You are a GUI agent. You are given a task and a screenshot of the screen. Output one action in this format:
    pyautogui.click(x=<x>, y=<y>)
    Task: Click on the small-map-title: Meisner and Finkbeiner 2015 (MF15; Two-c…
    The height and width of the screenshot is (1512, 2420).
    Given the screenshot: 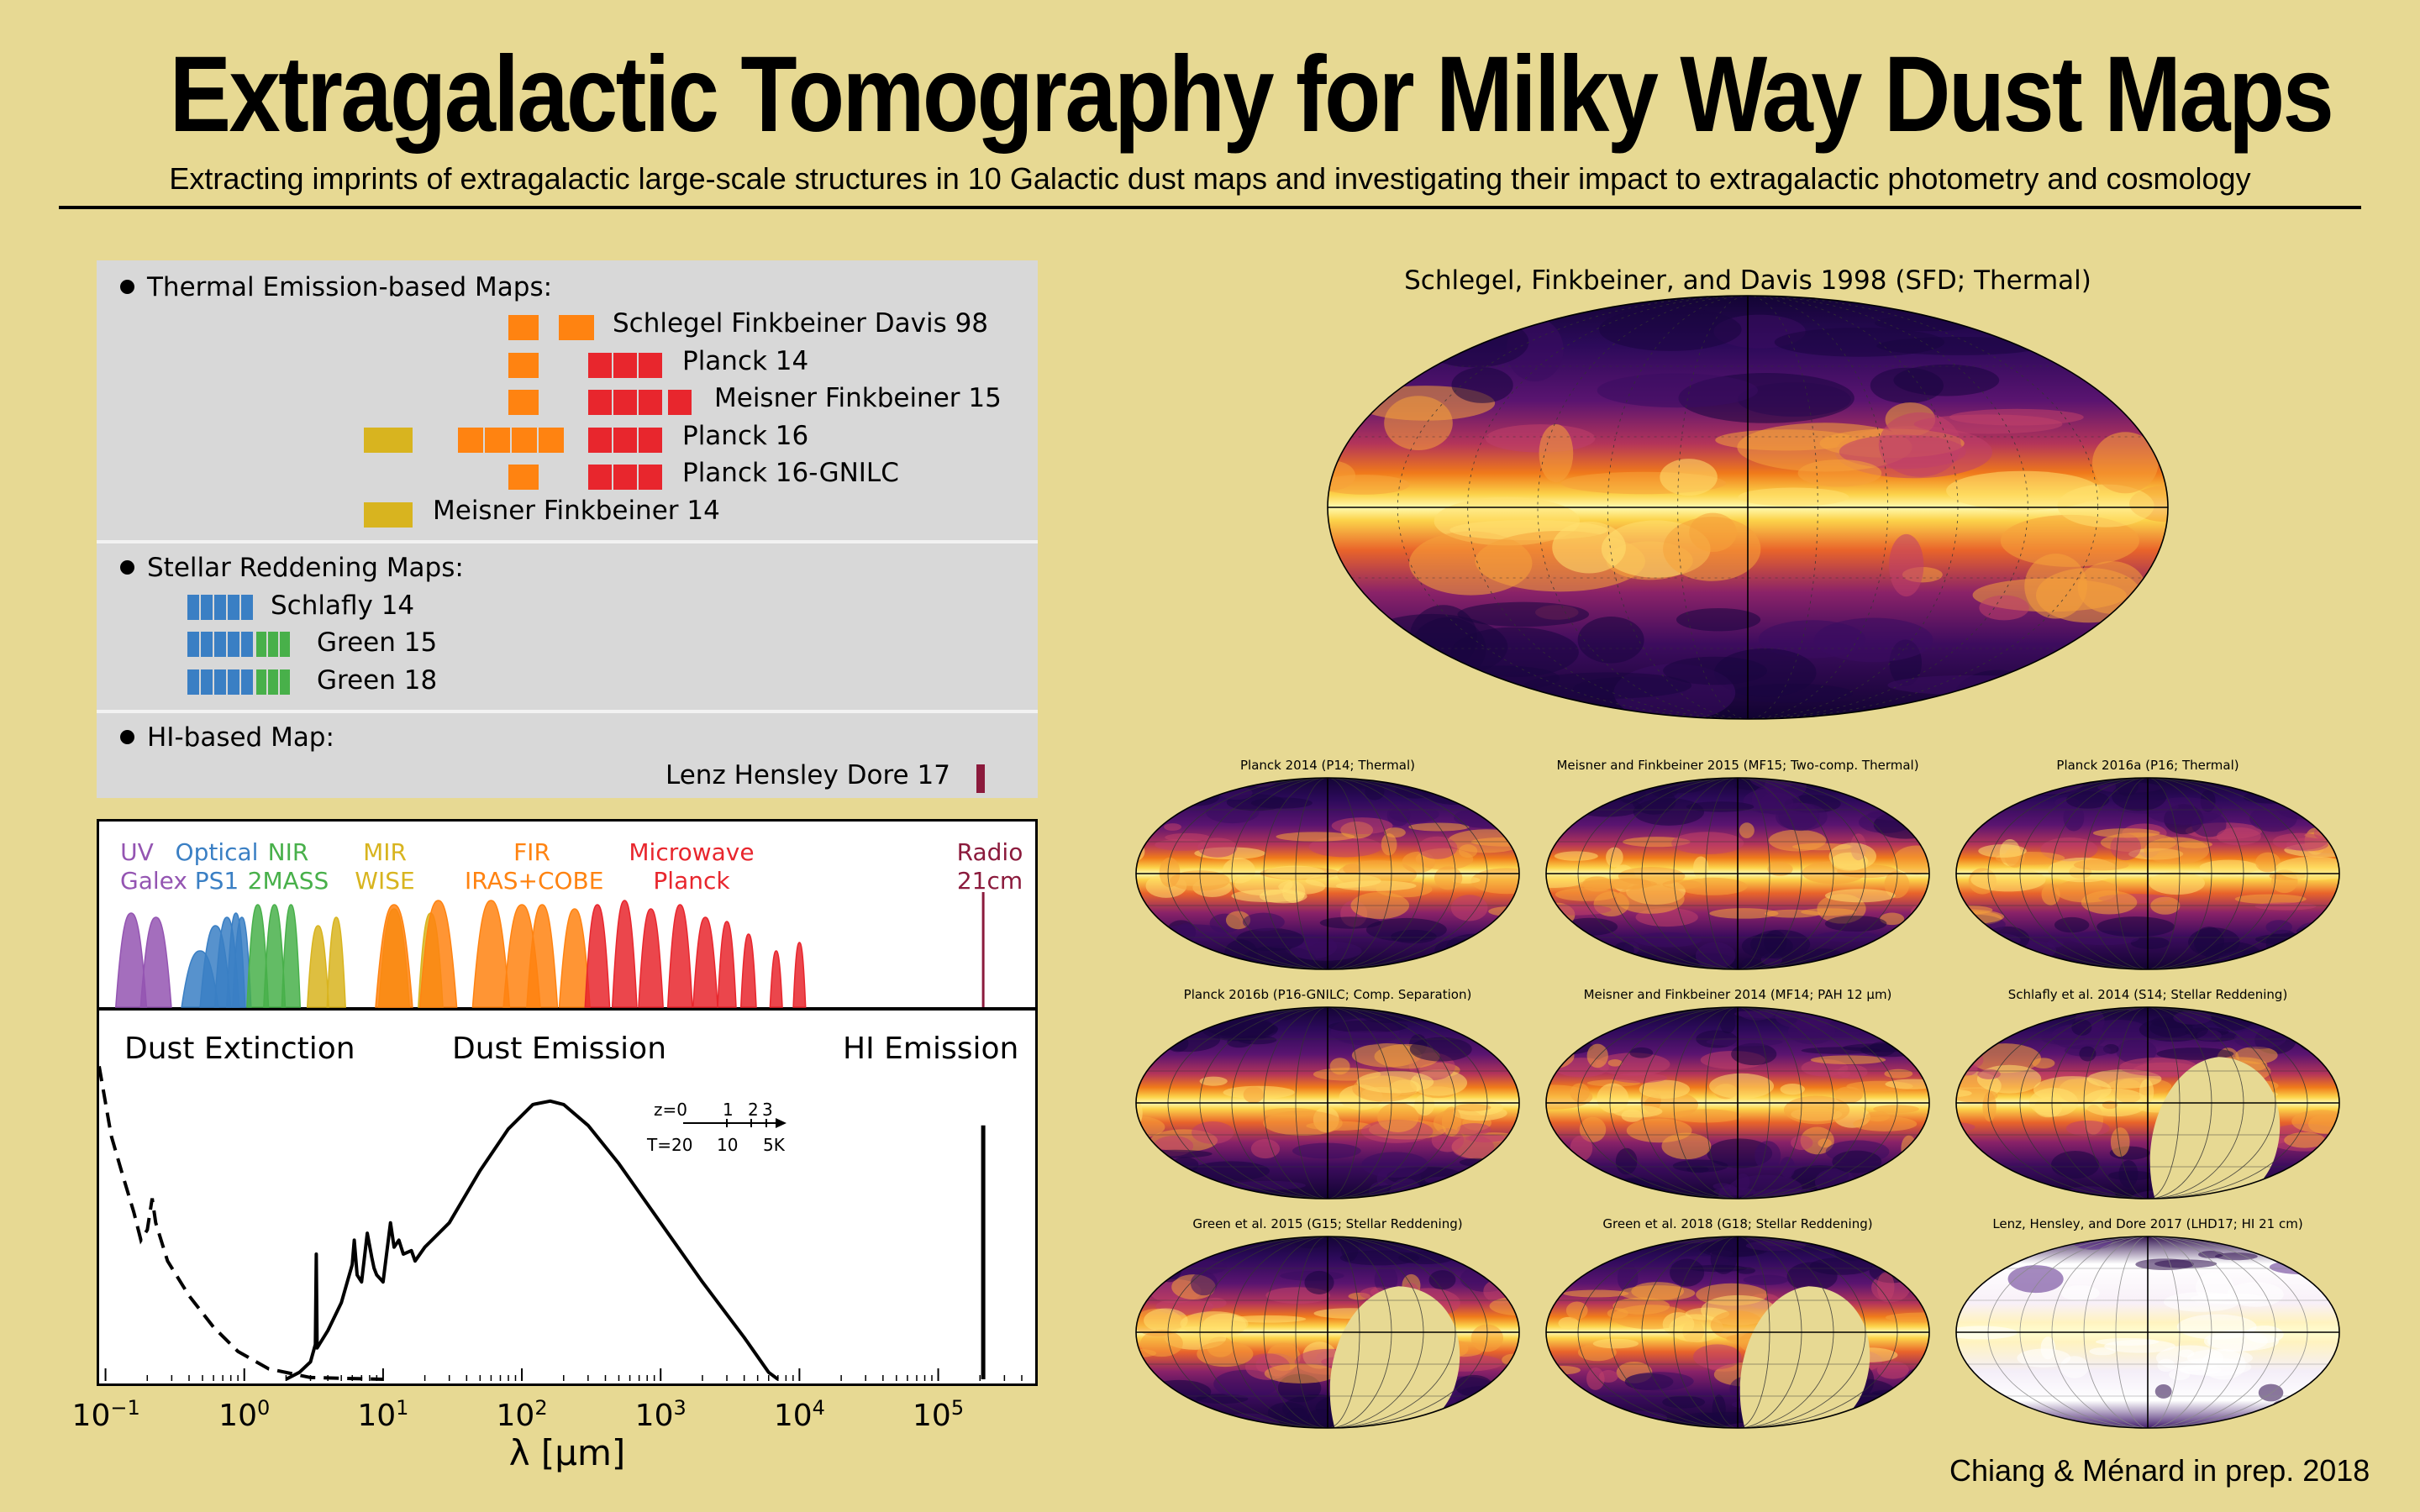 What is the action you would take?
    pyautogui.click(x=1738, y=765)
    